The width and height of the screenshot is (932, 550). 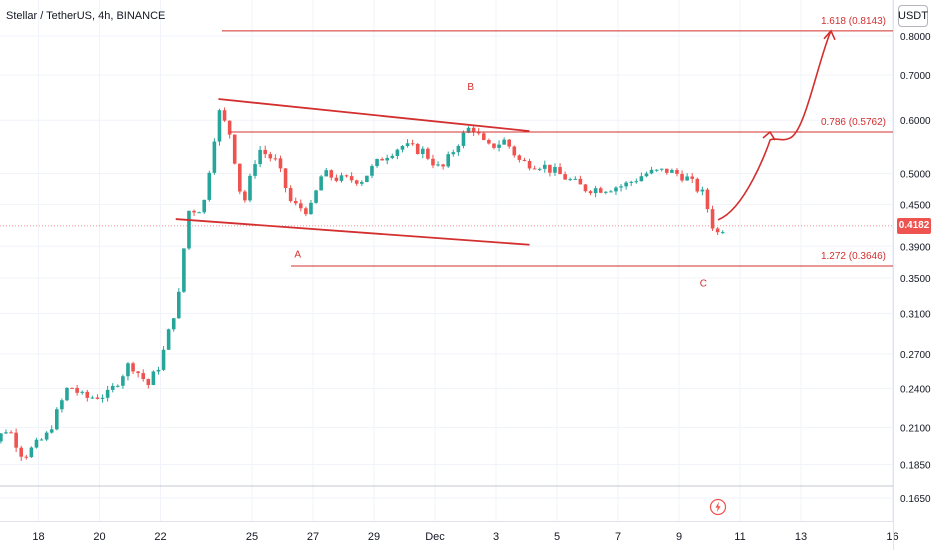 What do you see at coordinates (618, 537) in the screenshot?
I see `x-axis-tick-label: 7` at bounding box center [618, 537].